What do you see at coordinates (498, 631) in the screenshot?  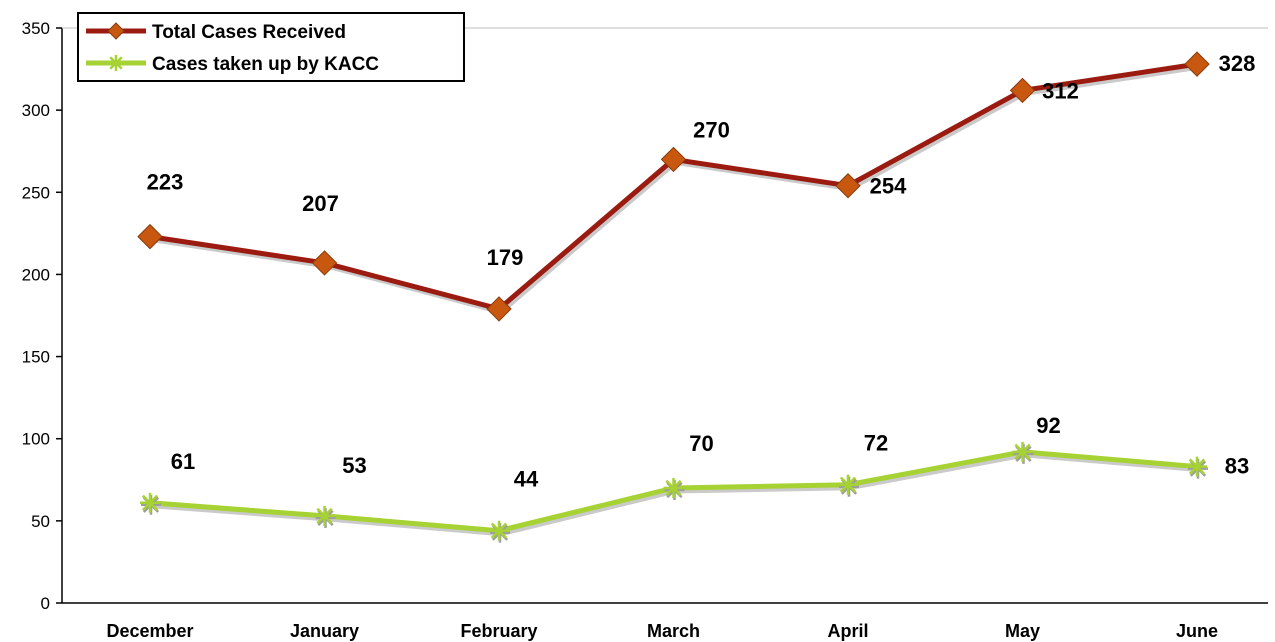 I see `x-category-label: February` at bounding box center [498, 631].